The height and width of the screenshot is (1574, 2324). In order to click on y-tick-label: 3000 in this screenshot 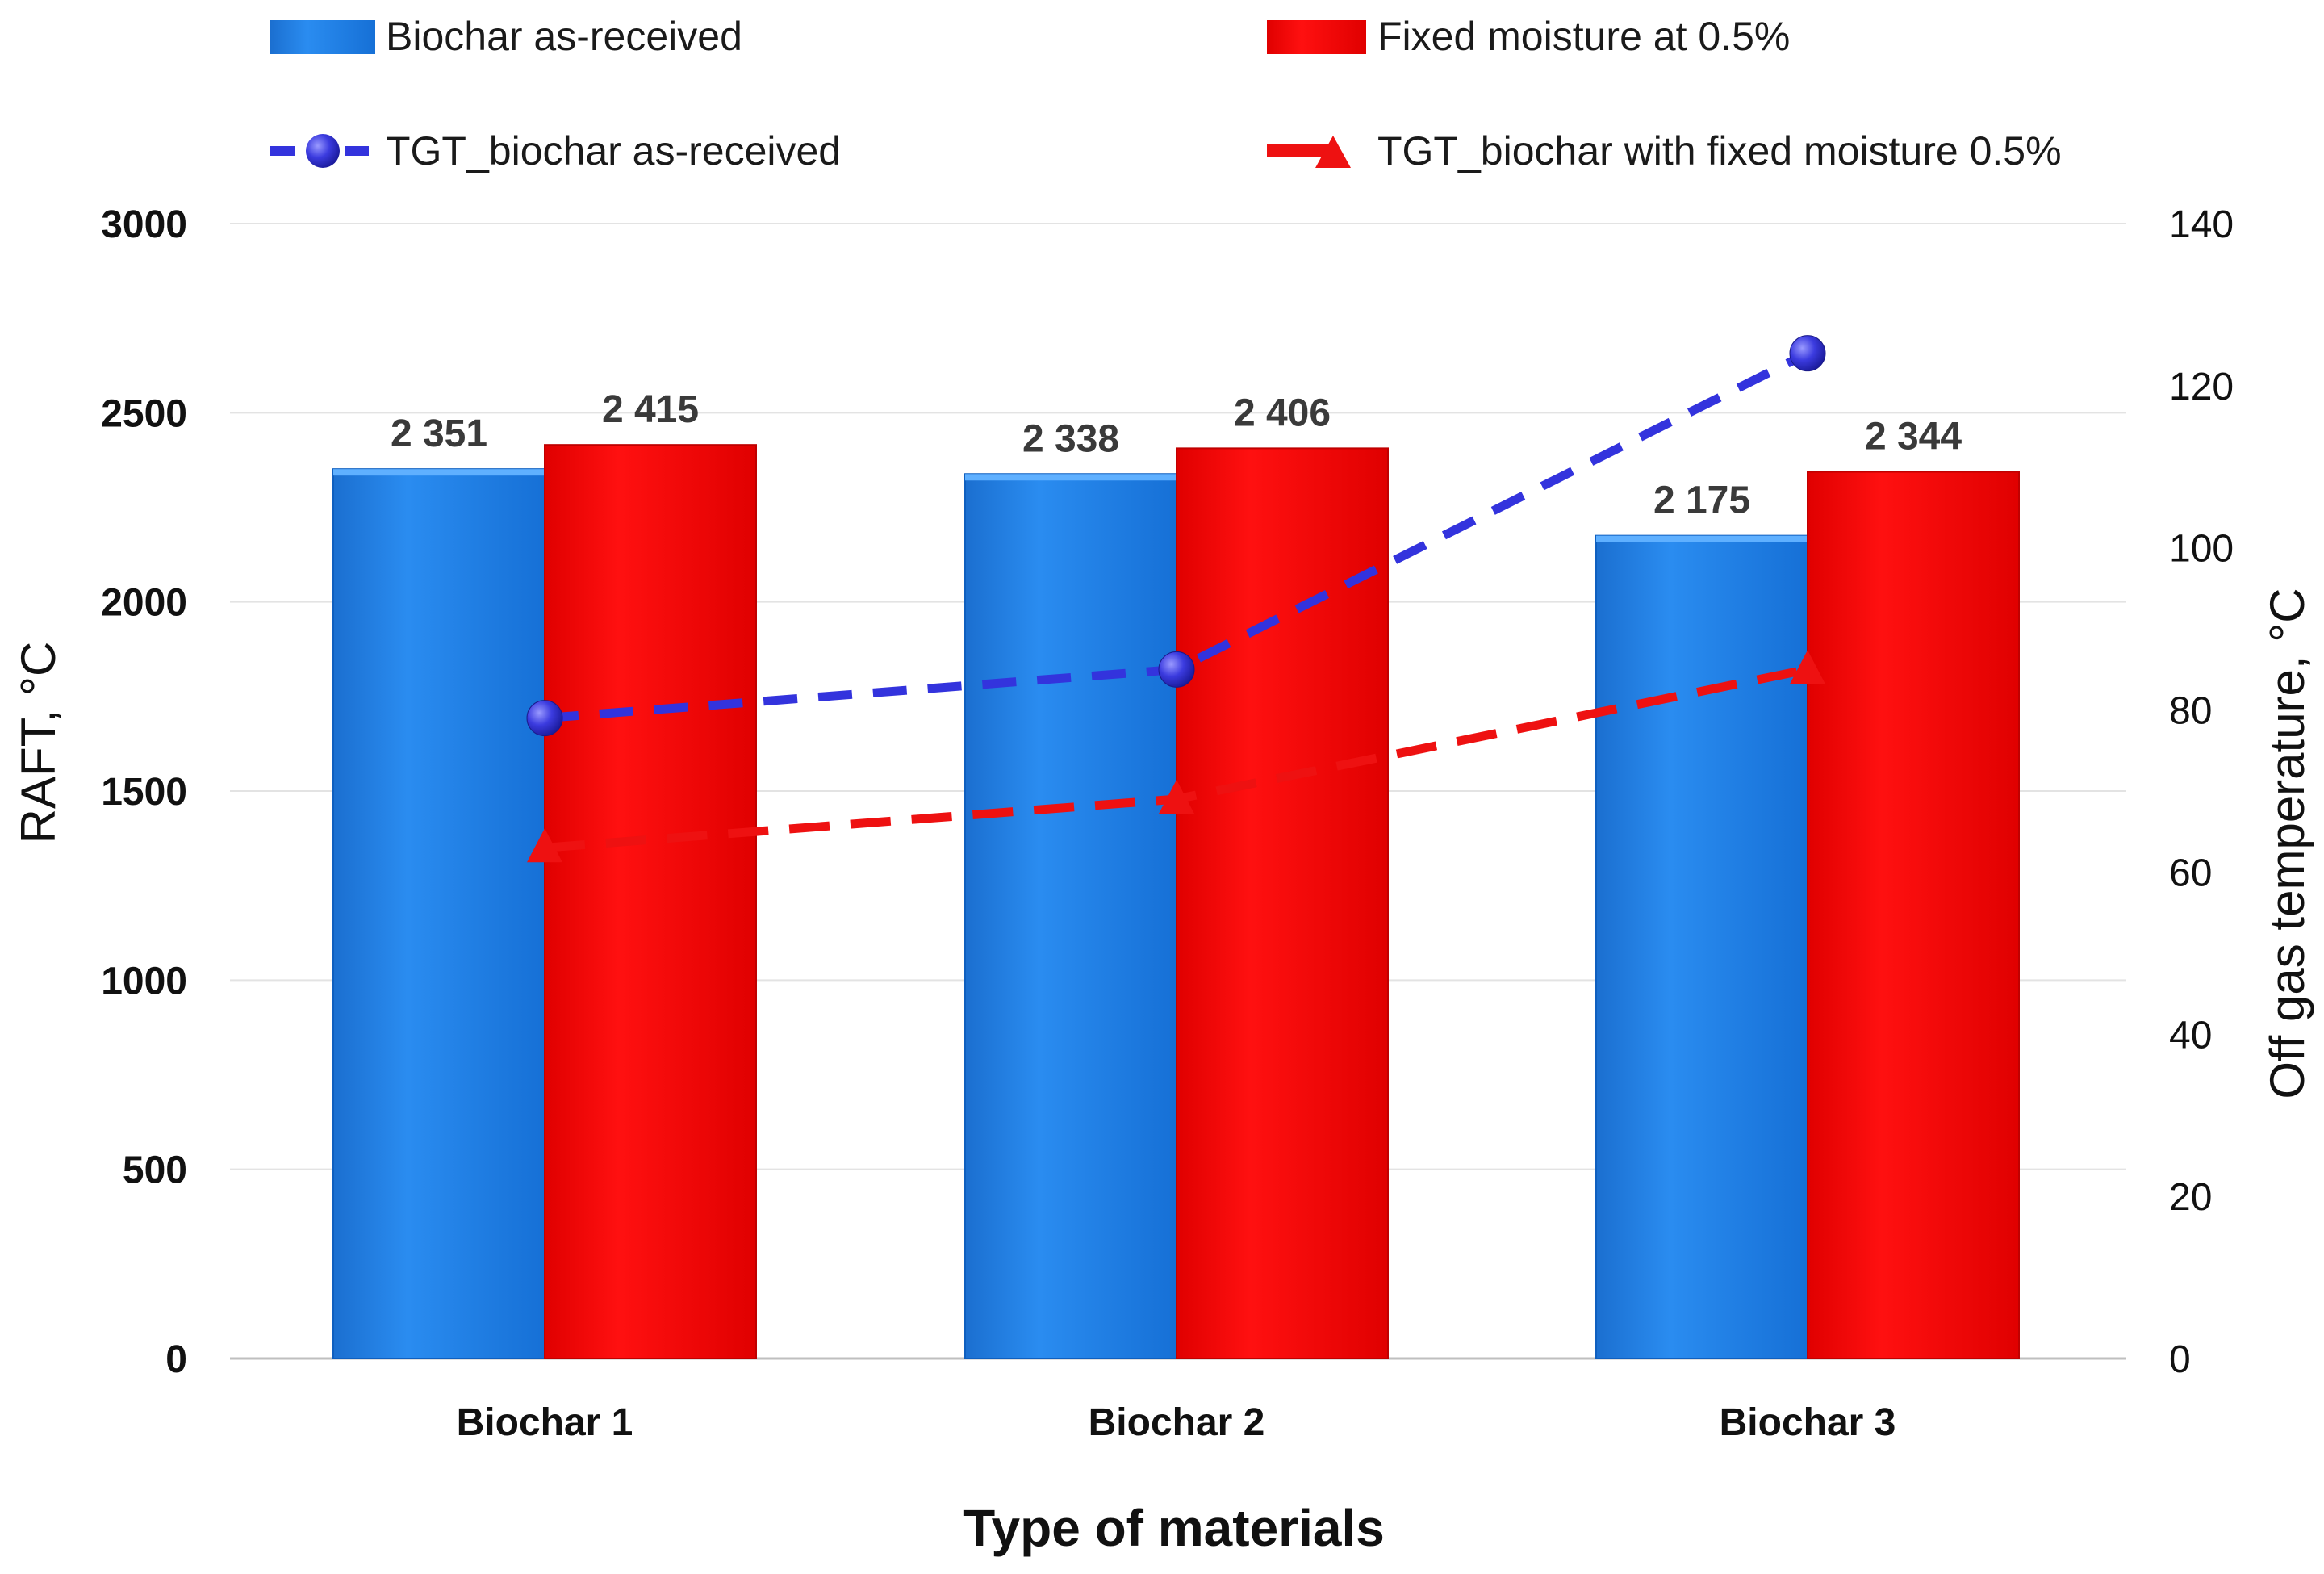, I will do `click(144, 224)`.